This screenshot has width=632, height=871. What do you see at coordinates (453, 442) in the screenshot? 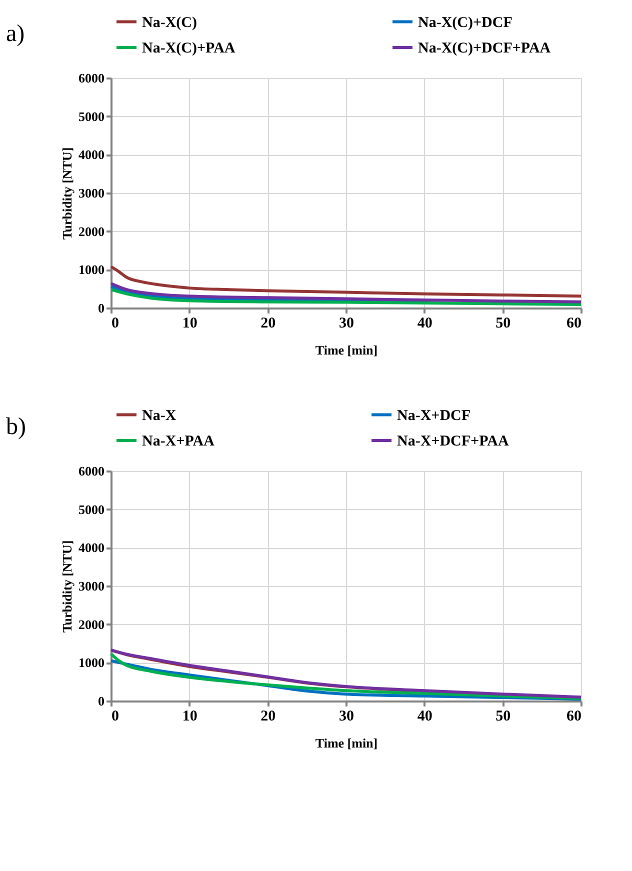
I see `legend-label: Na-X+DCF+PAA` at bounding box center [453, 442].